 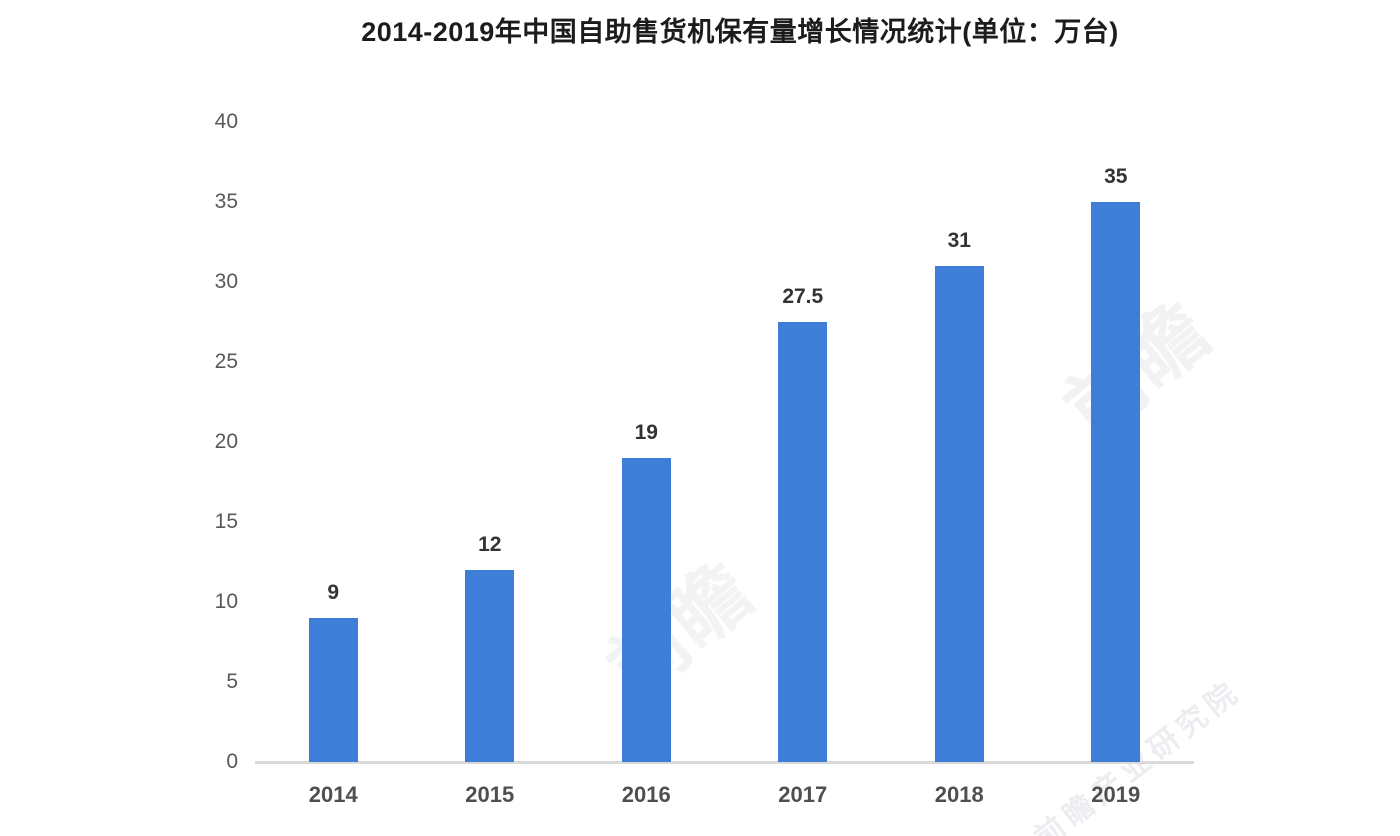 What do you see at coordinates (803, 542) in the screenshot?
I see `bar-2017` at bounding box center [803, 542].